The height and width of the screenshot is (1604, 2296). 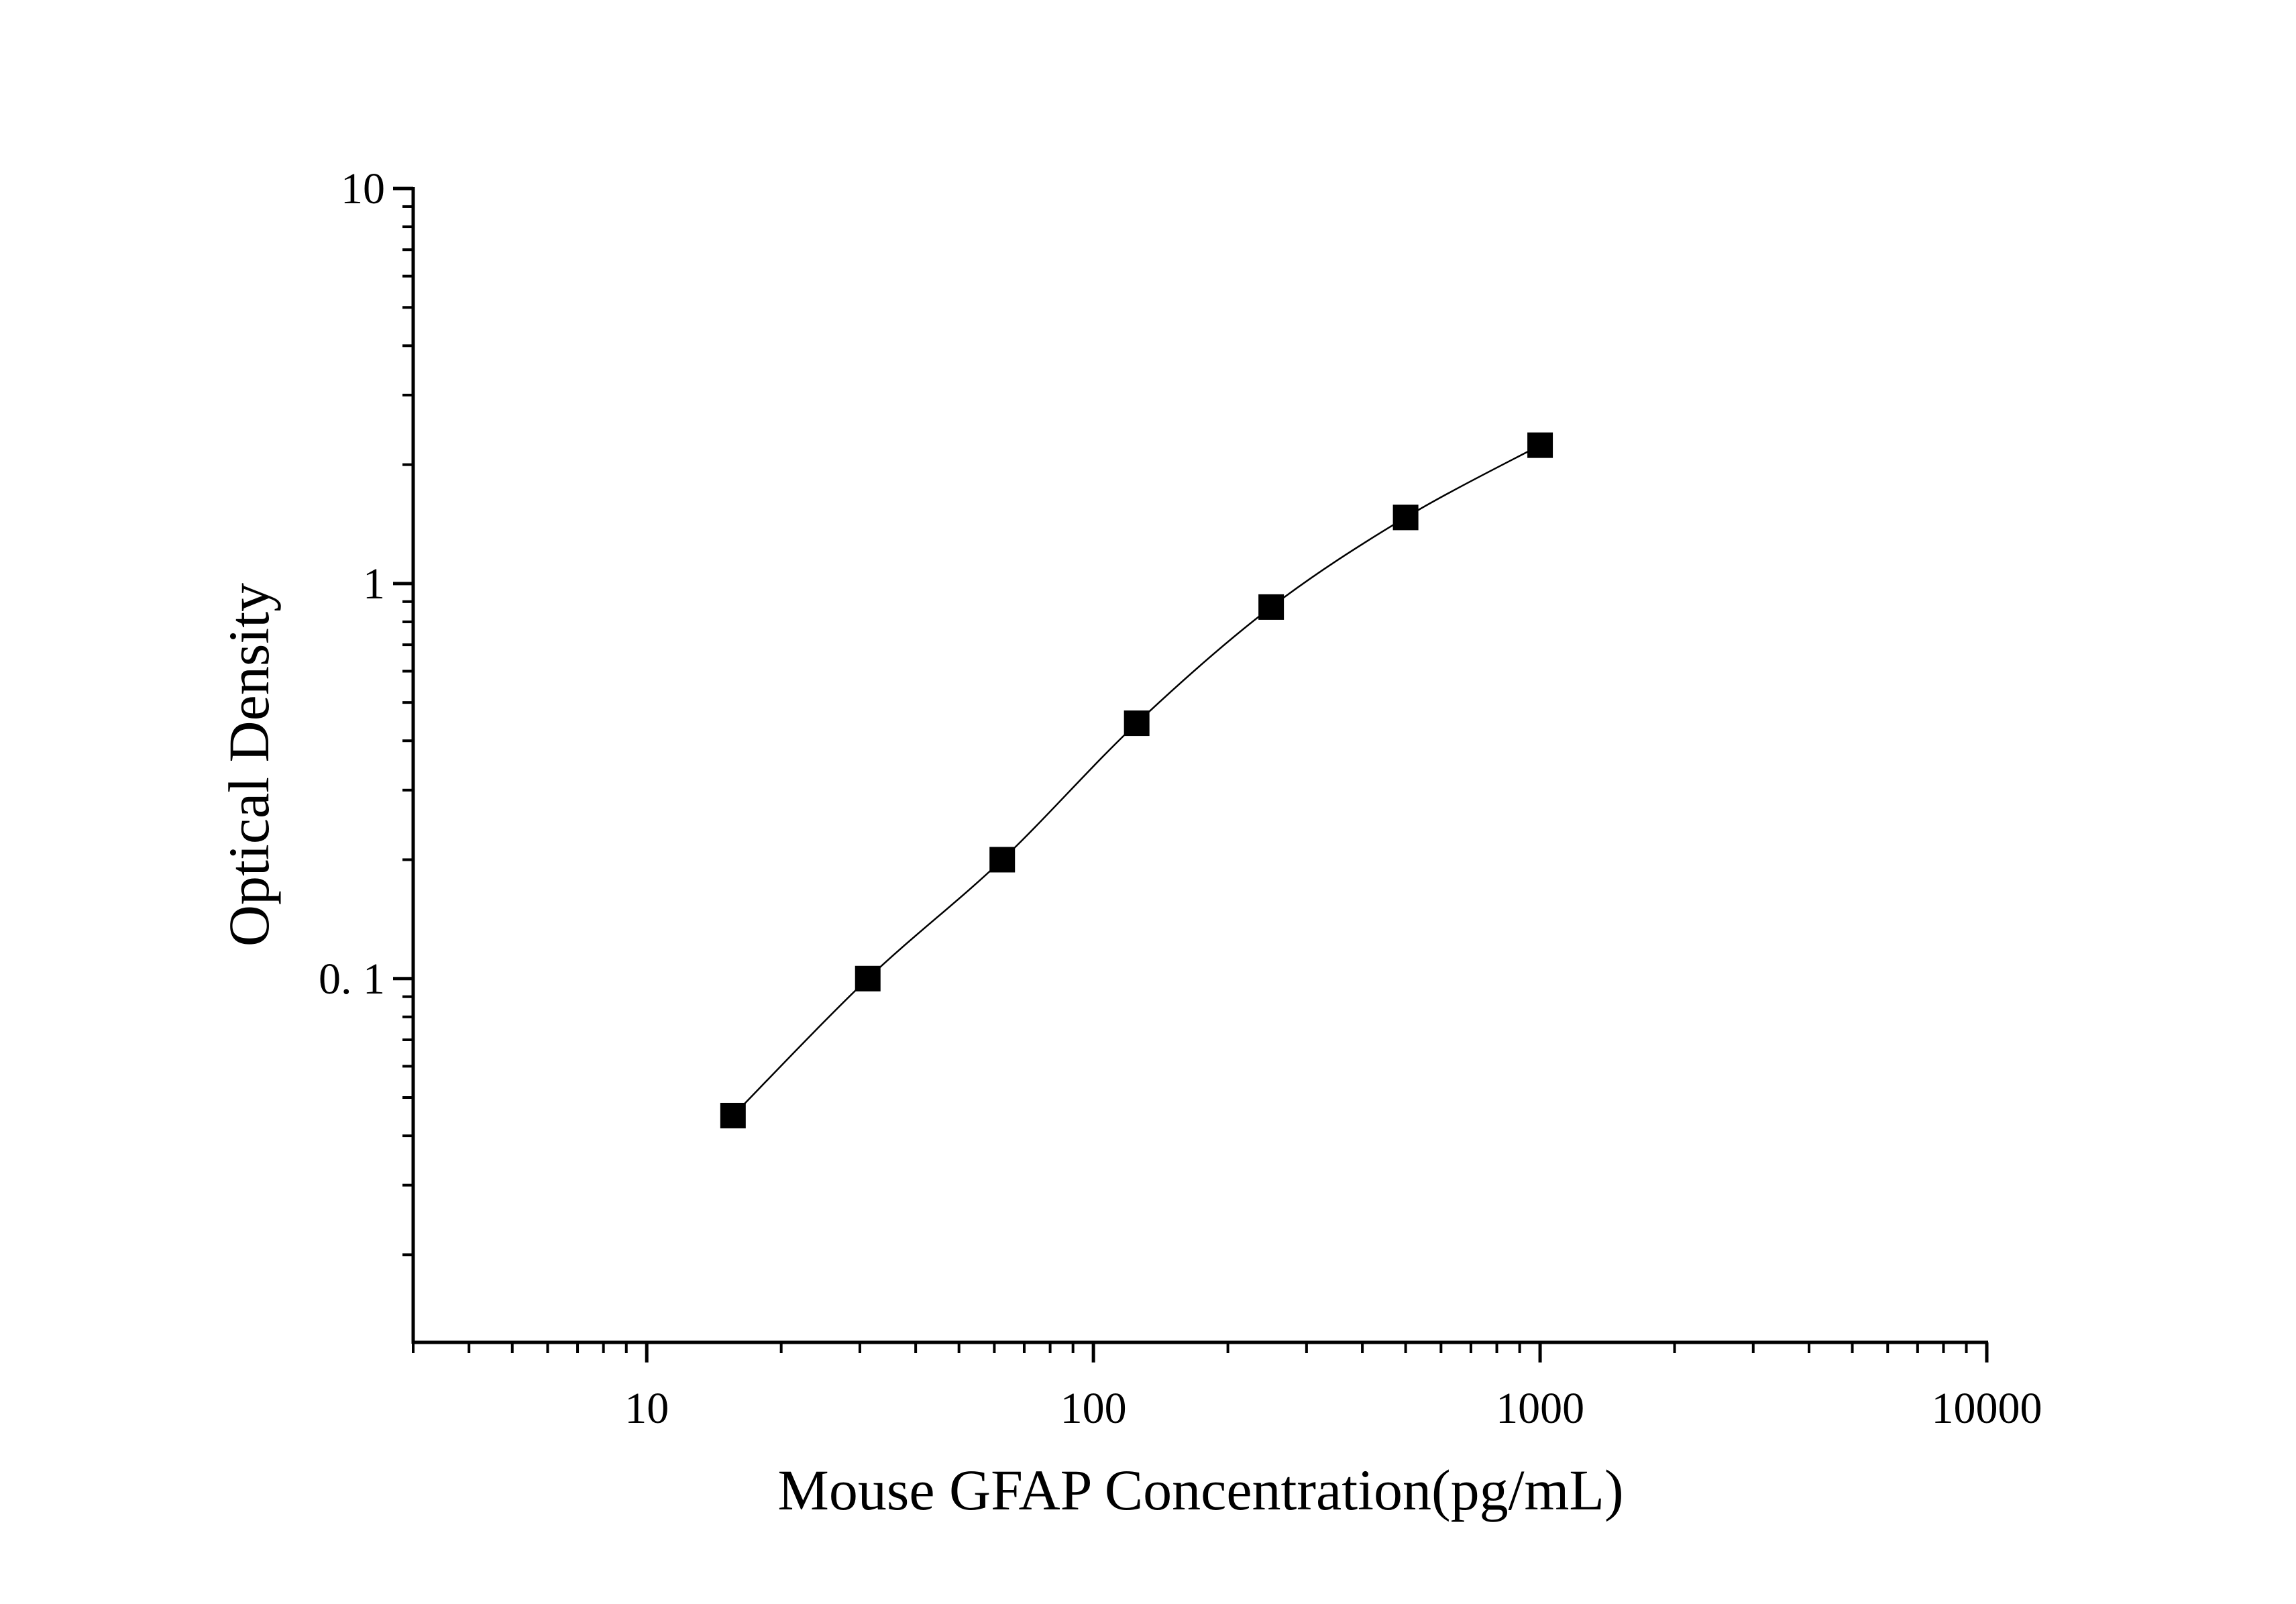 What do you see at coordinates (1200, 1490) in the screenshot?
I see `x-axis-label: Mouse GFAP Concentration(pg/mL)` at bounding box center [1200, 1490].